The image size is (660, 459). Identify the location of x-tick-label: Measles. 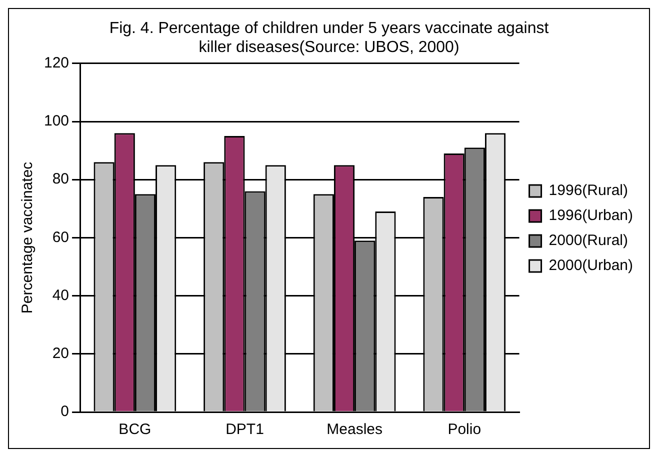
(354, 429).